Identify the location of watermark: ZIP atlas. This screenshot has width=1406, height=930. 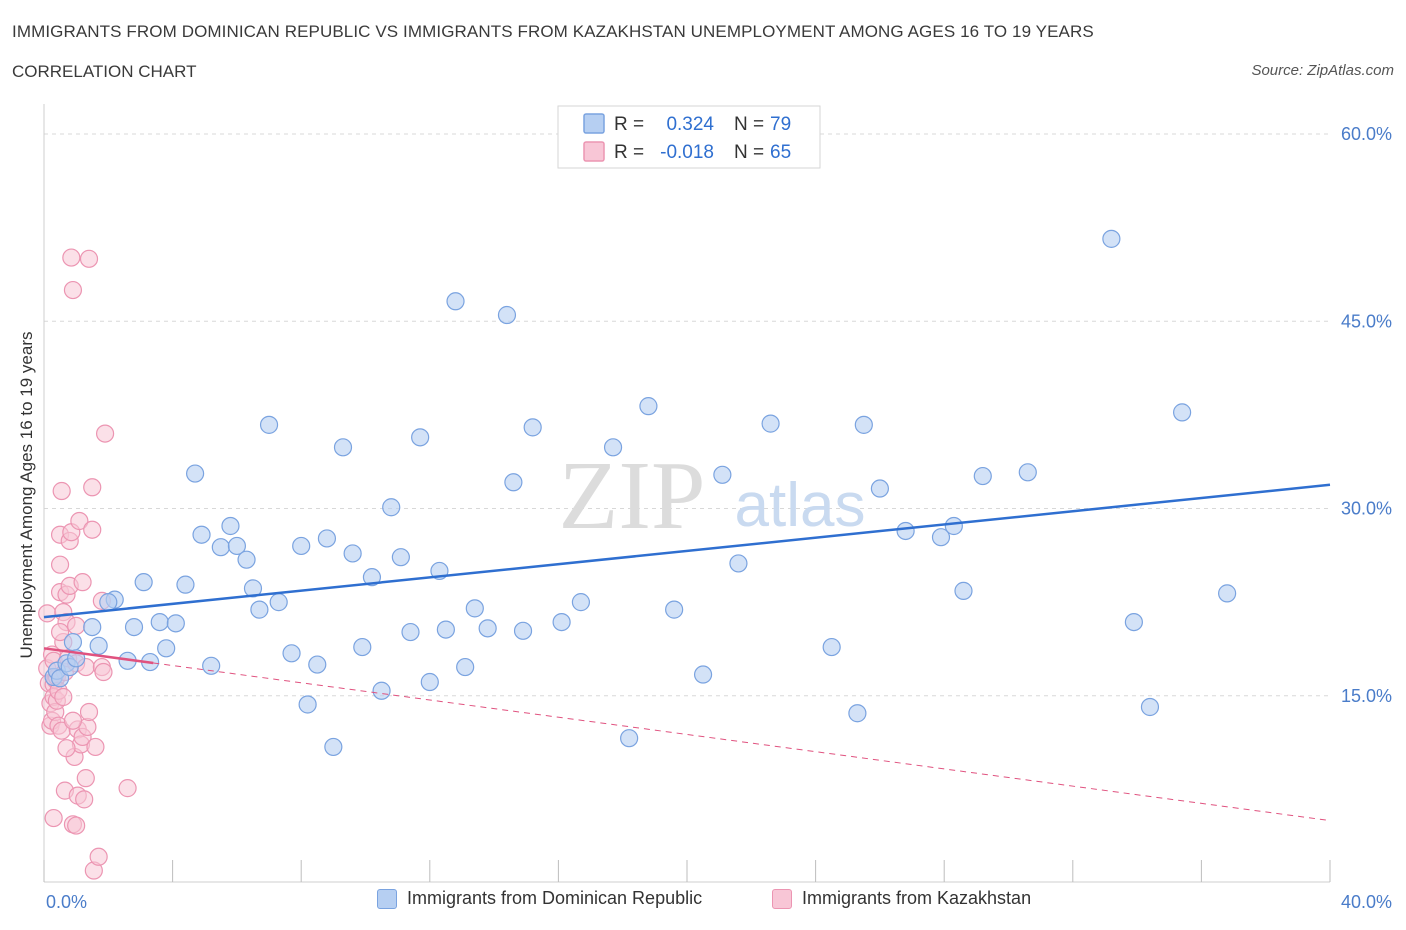
(712, 496).